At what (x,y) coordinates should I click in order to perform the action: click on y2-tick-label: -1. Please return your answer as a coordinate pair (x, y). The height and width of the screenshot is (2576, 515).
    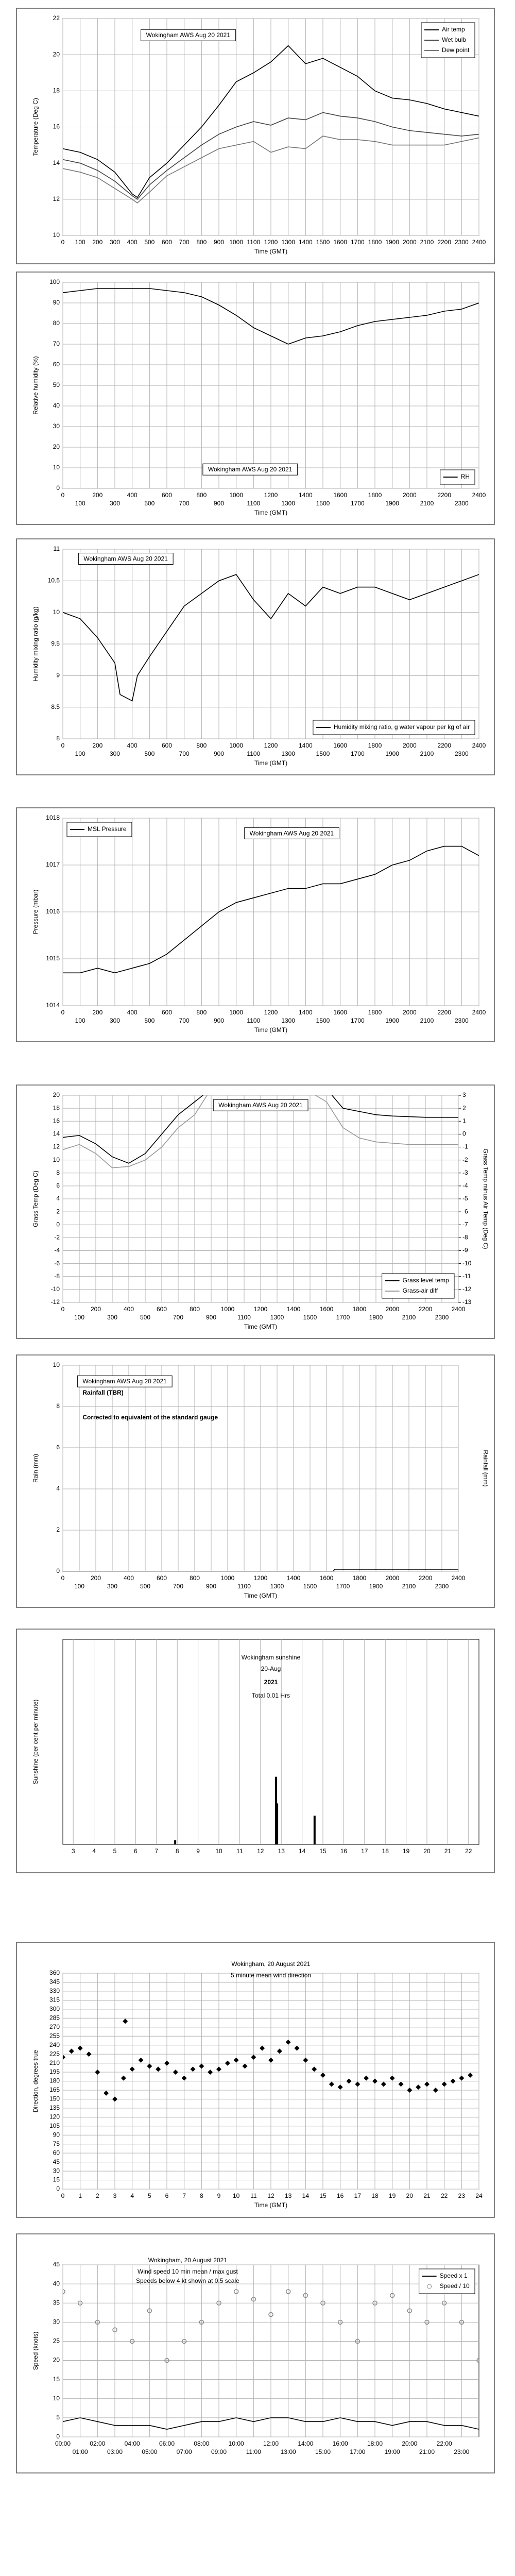
    Looking at the image, I should click on (465, 1146).